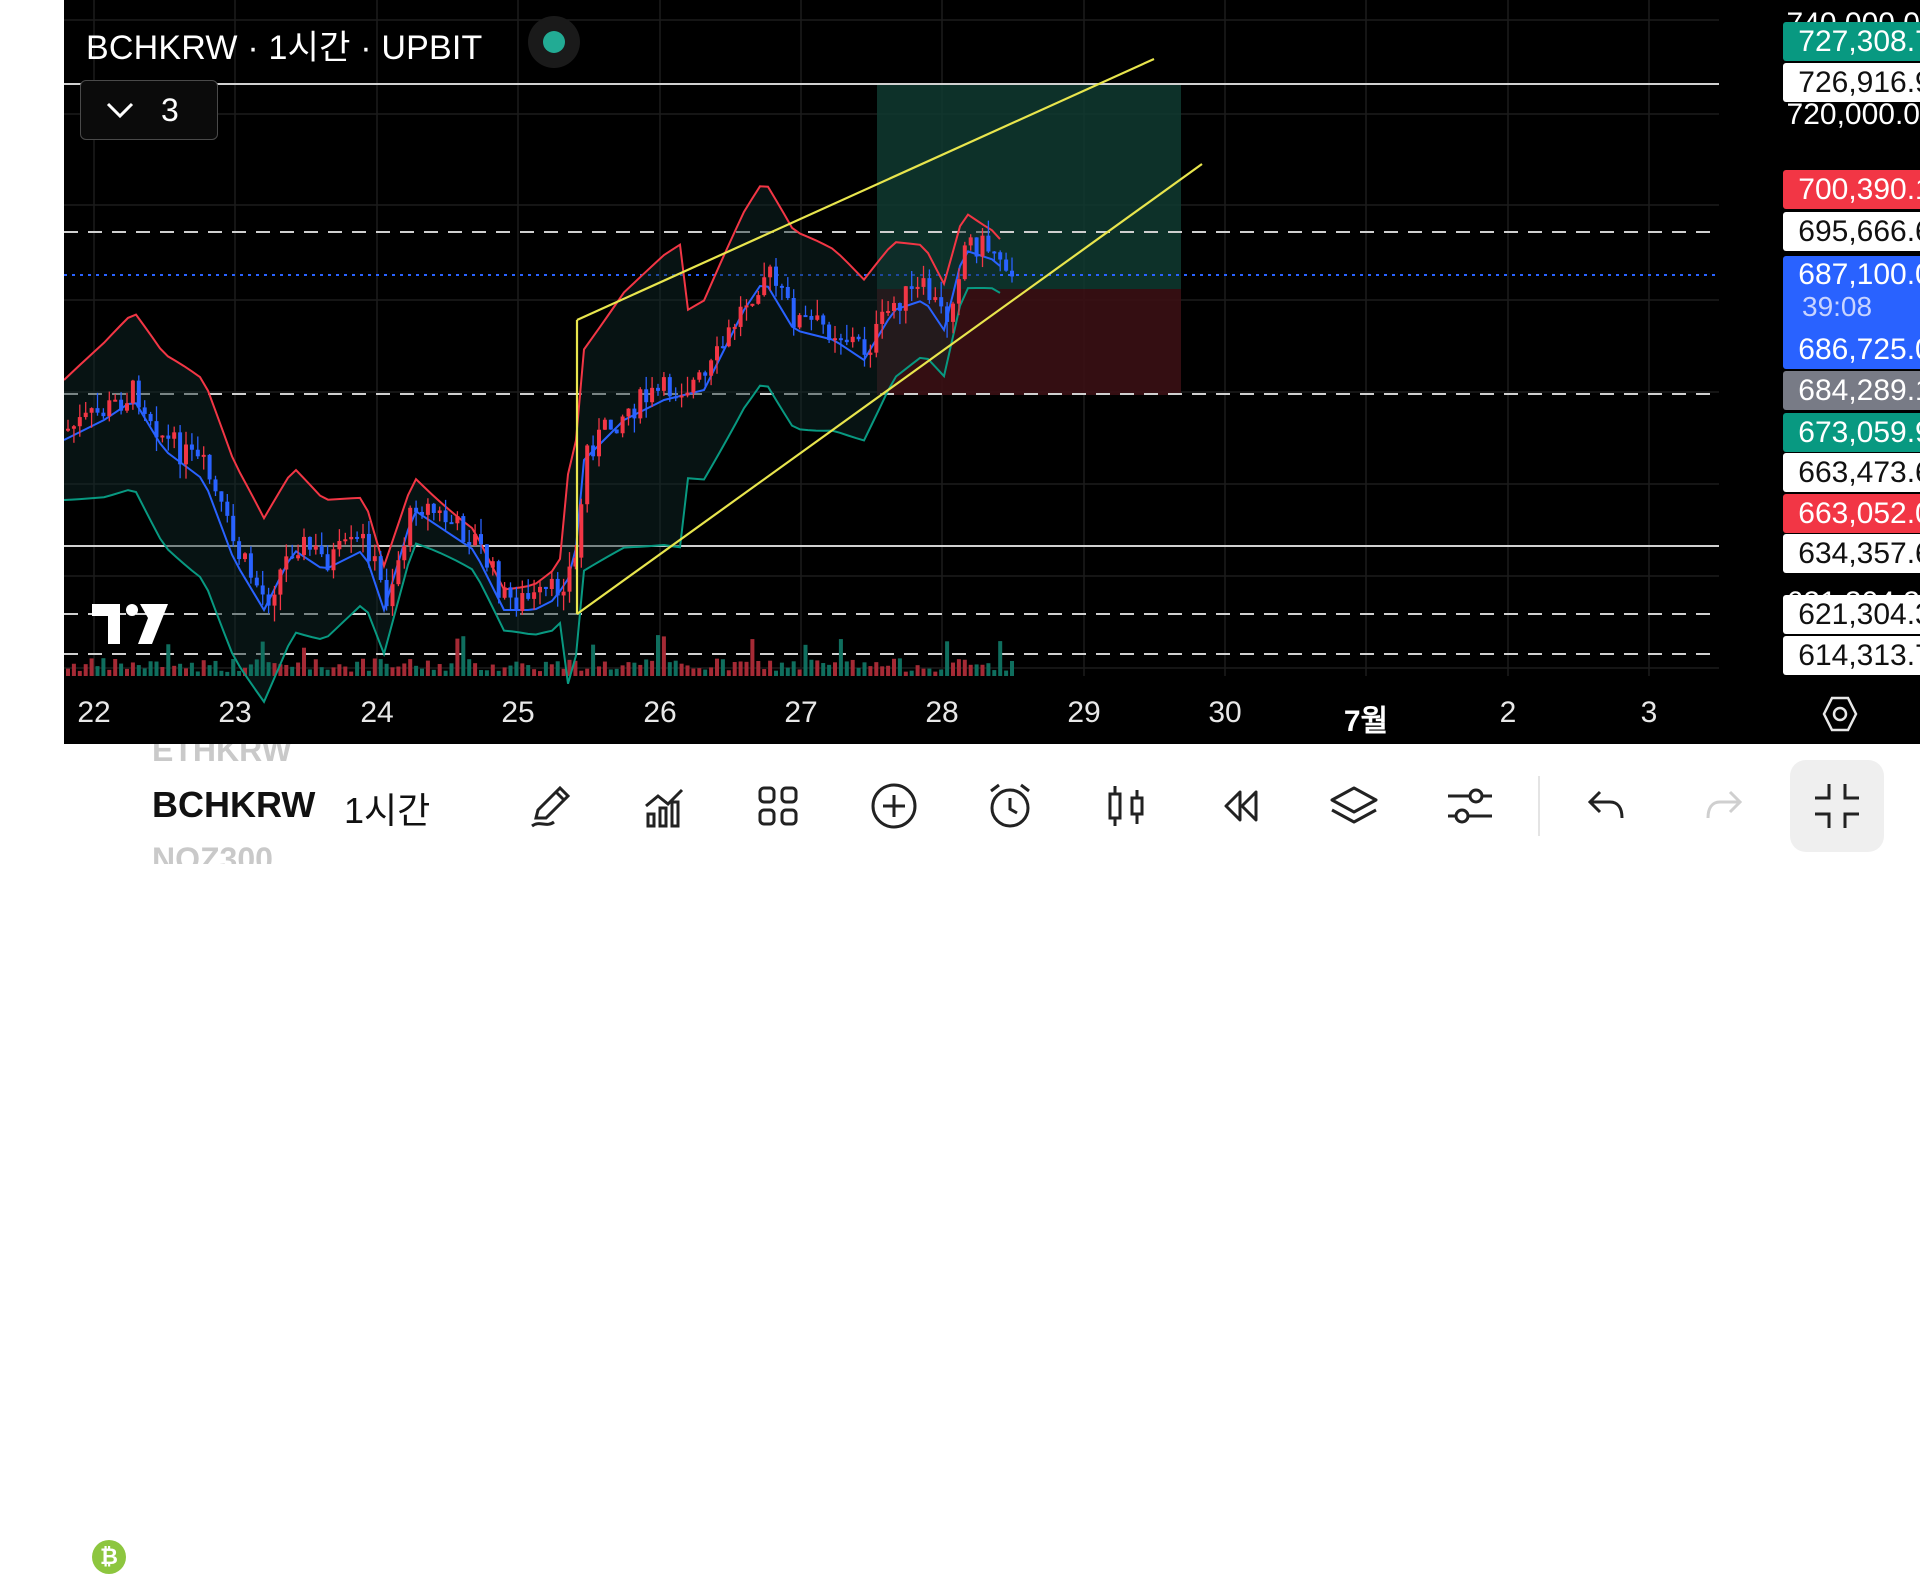  What do you see at coordinates (550, 806) in the screenshot?
I see `pencil-icon` at bounding box center [550, 806].